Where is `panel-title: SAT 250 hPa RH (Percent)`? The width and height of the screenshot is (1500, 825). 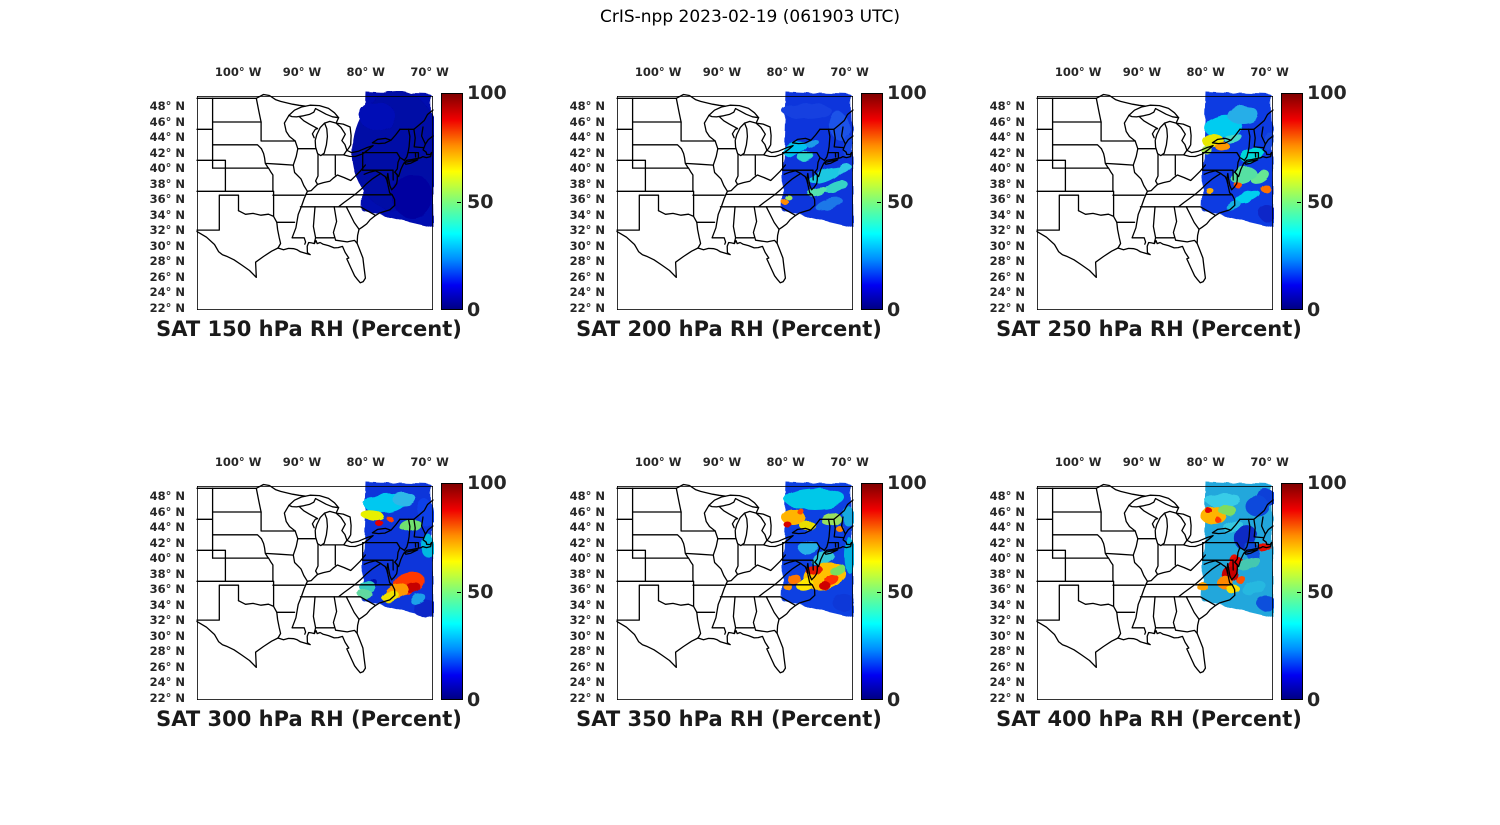 panel-title: SAT 250 hPa RH (Percent) is located at coordinates (1149, 329).